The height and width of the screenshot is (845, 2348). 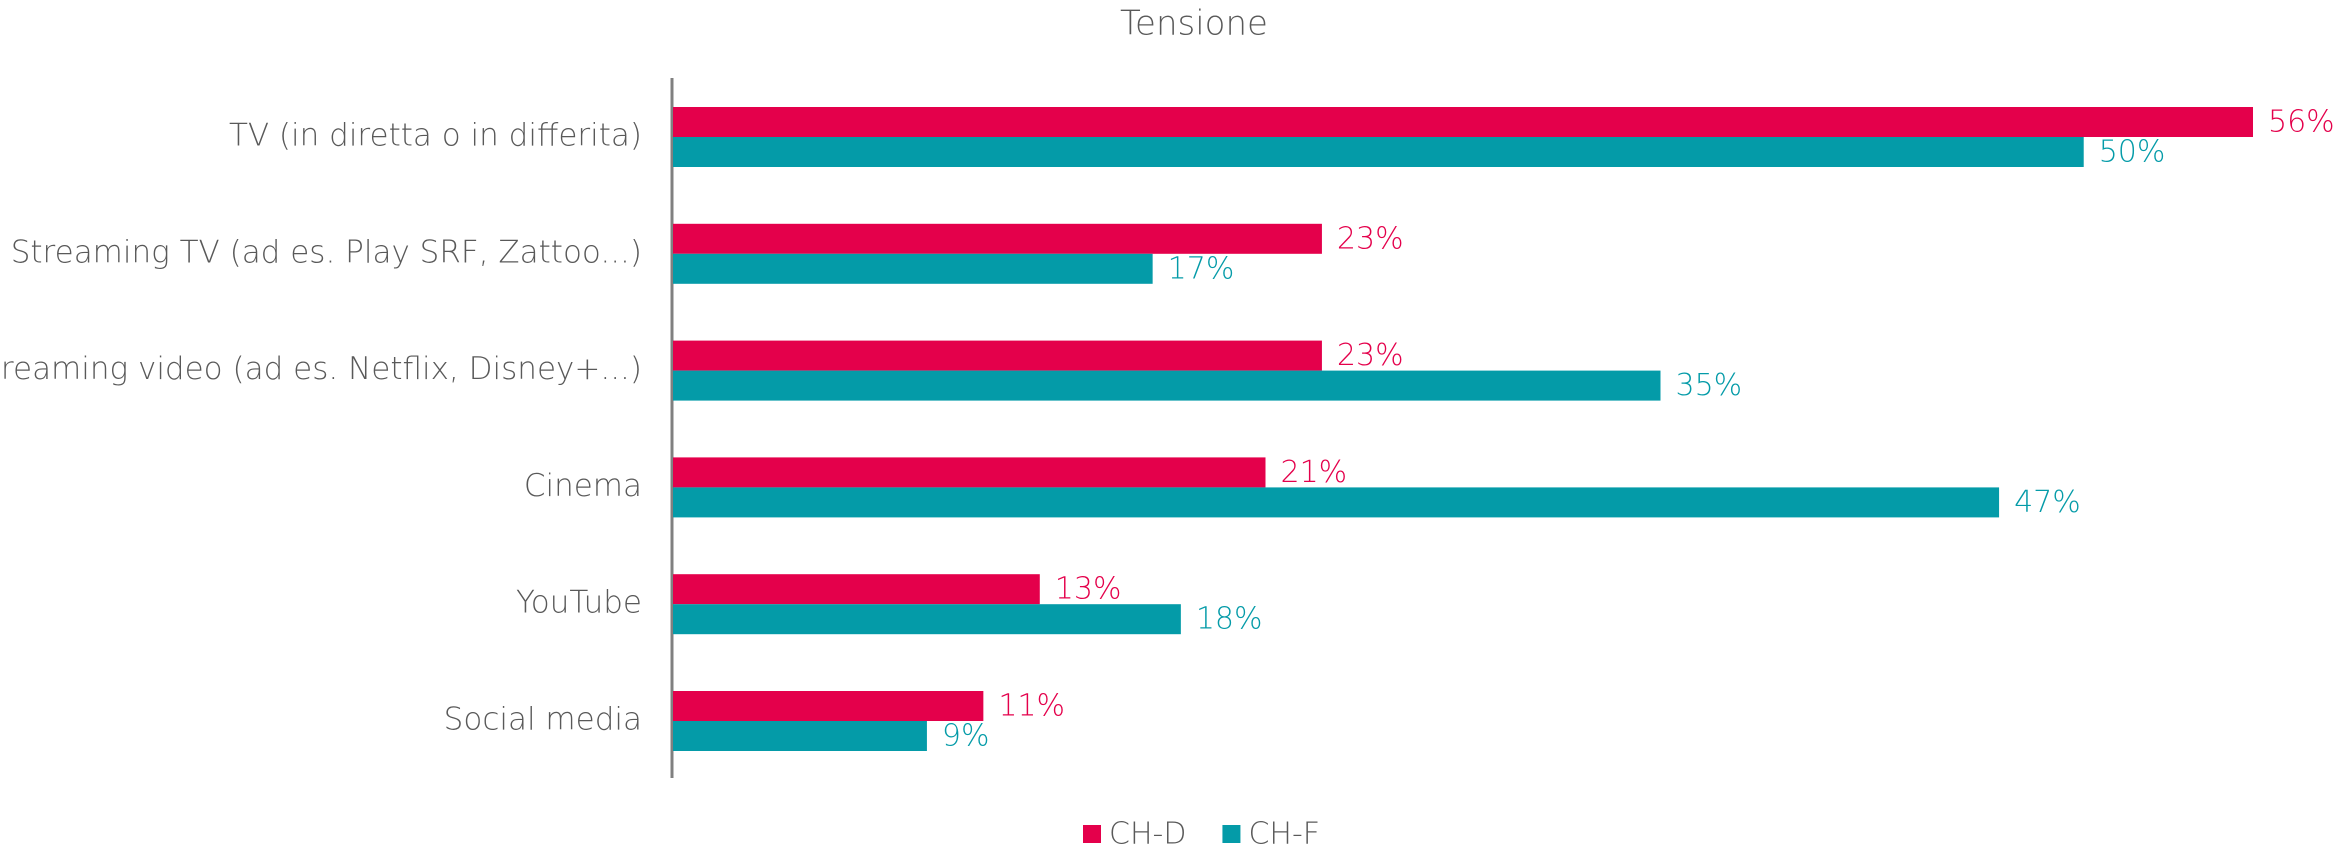 I want to click on legend-label: CH-F, so click(x=1284, y=831).